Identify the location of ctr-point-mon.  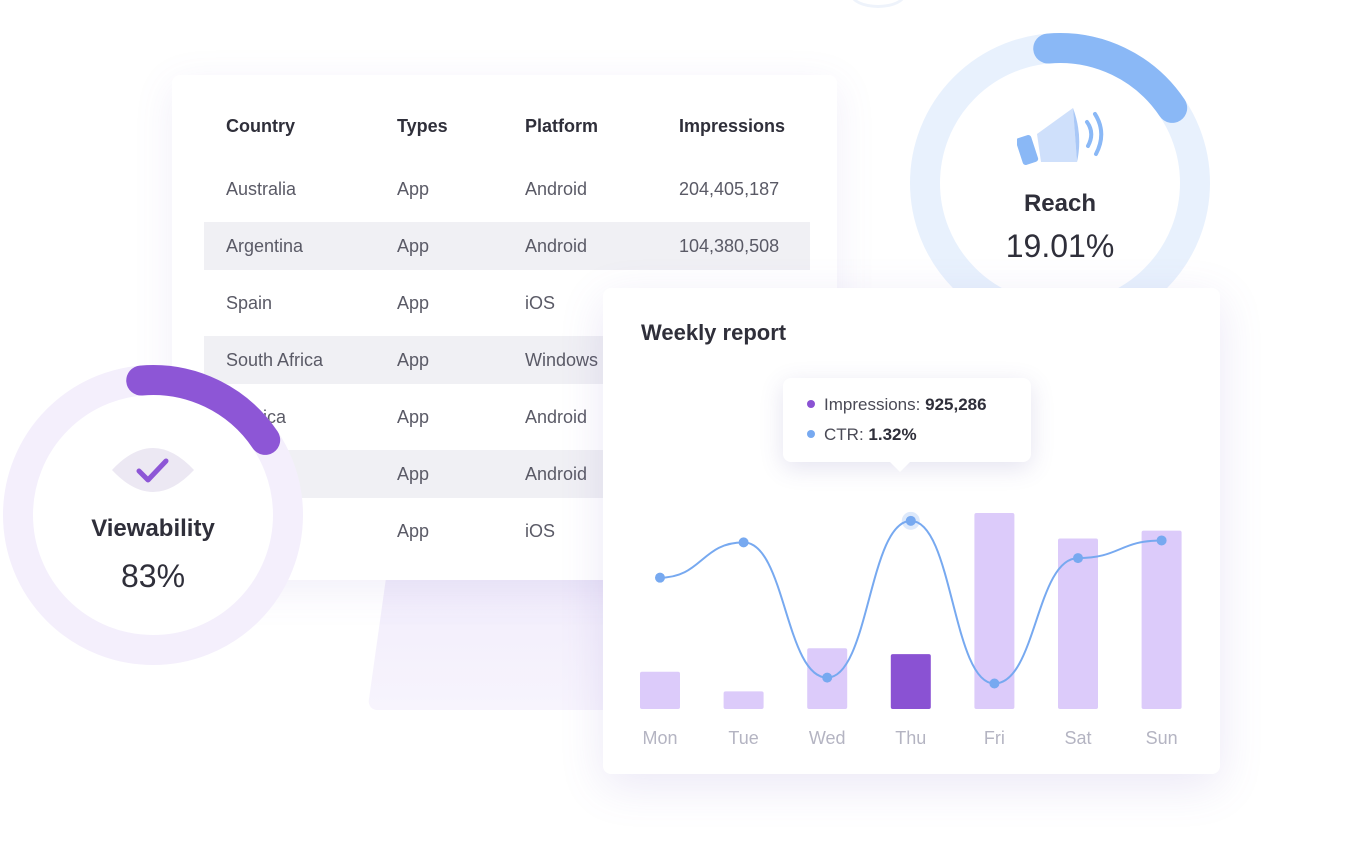
(660, 577).